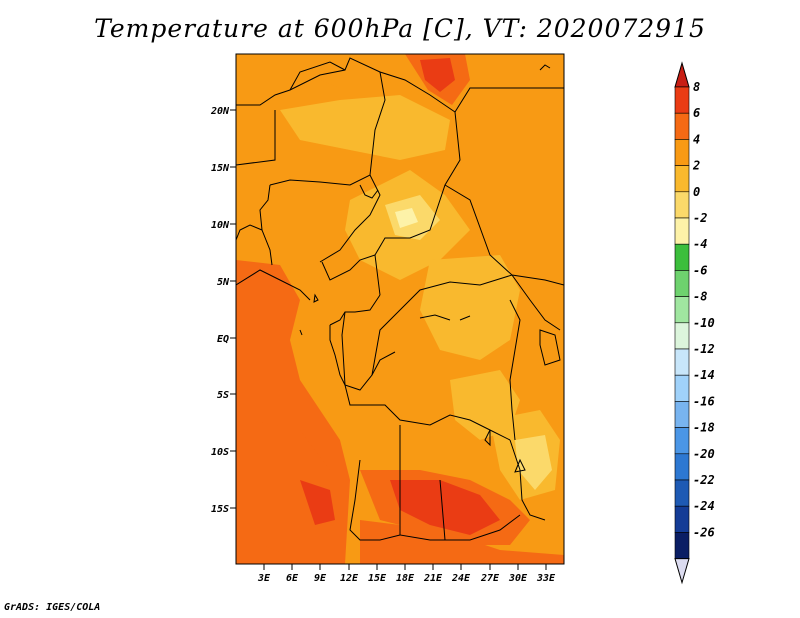 Image resolution: width=800 pixels, height=618 pixels. I want to click on lat-label: 15N, so click(220, 168).